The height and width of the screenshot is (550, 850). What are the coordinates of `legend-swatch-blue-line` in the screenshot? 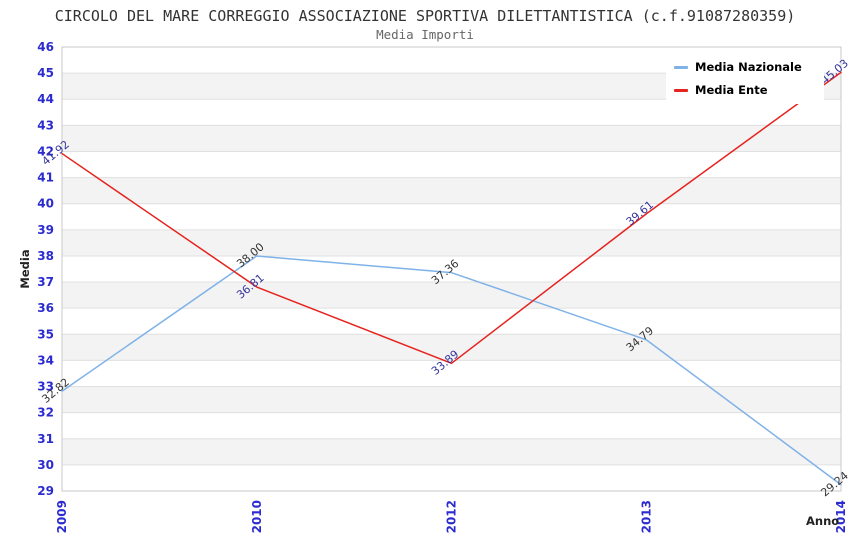 It's located at (681, 67).